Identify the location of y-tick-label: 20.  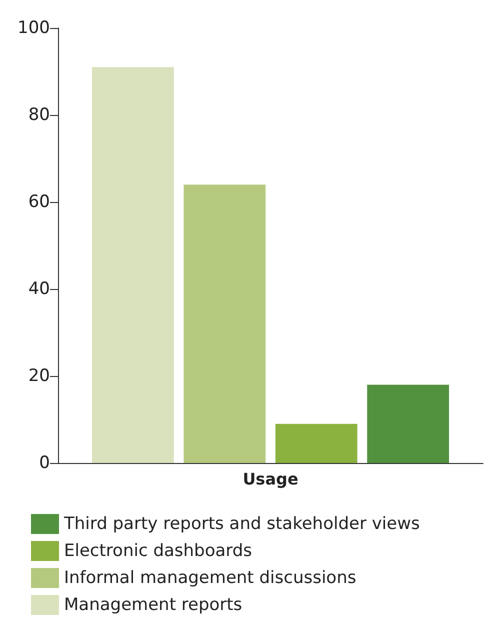
(39, 376).